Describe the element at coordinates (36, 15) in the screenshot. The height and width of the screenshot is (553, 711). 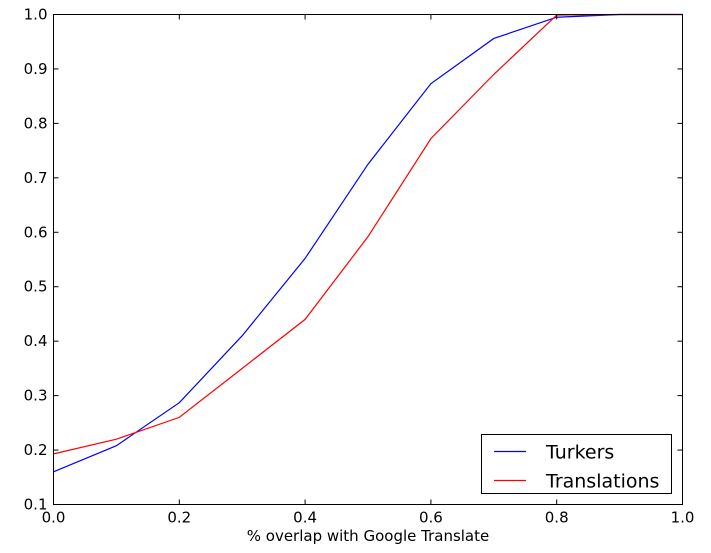
I see `y-tick-label: 1.0` at that location.